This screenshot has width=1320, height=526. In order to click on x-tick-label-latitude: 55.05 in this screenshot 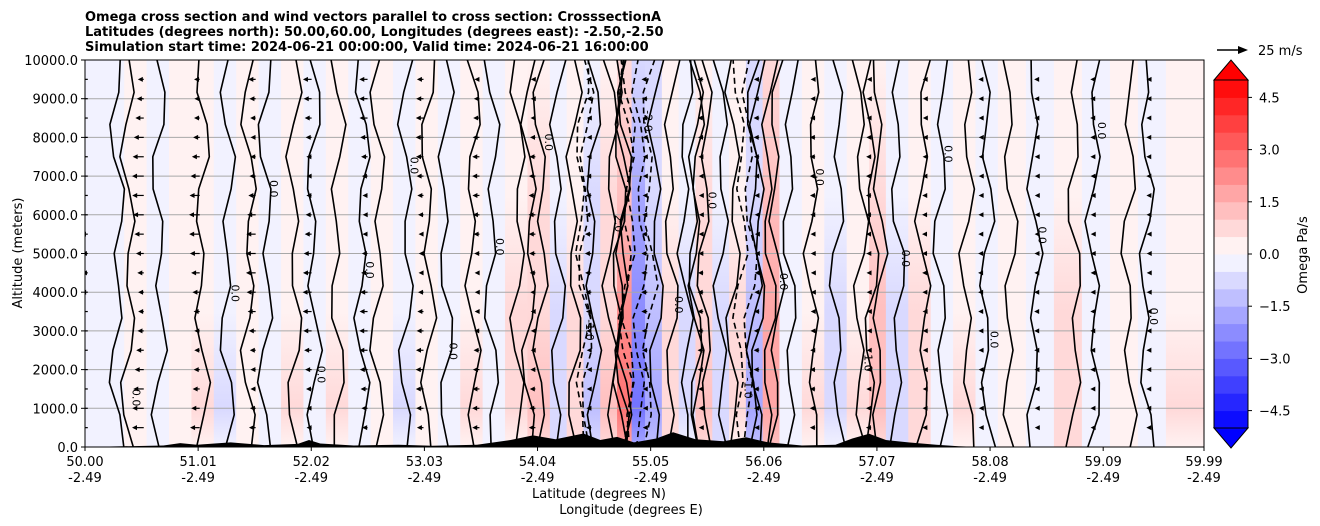, I will do `click(650, 462)`.